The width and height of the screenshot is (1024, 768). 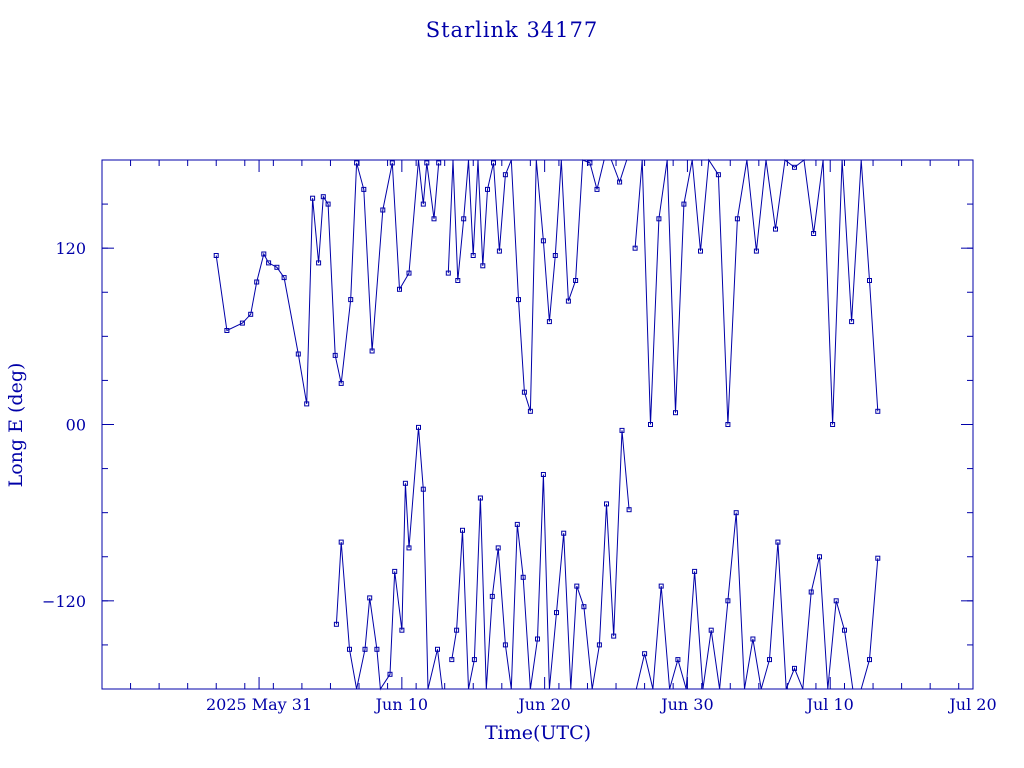 What do you see at coordinates (686, 704) in the screenshot?
I see `x-tick-label: Jun 30` at bounding box center [686, 704].